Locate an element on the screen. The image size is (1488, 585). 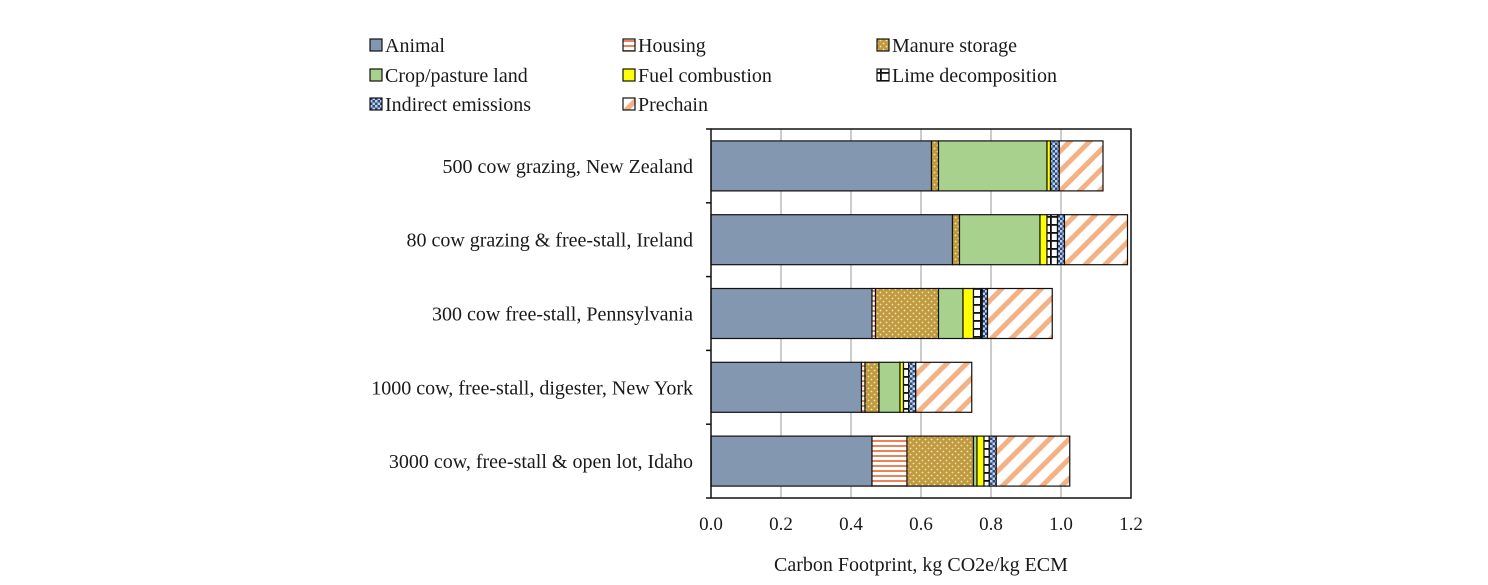
legend-item-crop-pasture-land: Crop/pasture land is located at coordinates (448, 76).